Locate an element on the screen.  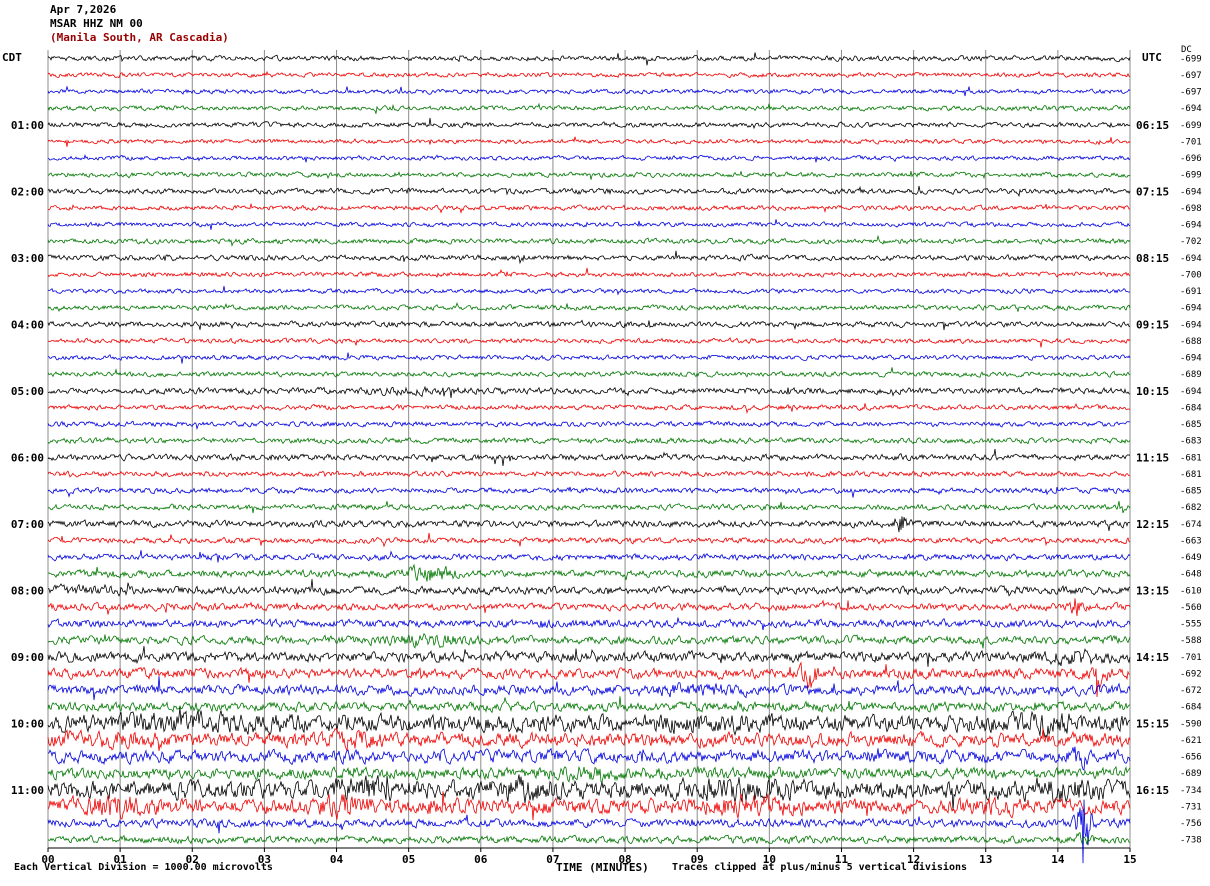
left-time-label: 05:00 is located at coordinates (27, 391).